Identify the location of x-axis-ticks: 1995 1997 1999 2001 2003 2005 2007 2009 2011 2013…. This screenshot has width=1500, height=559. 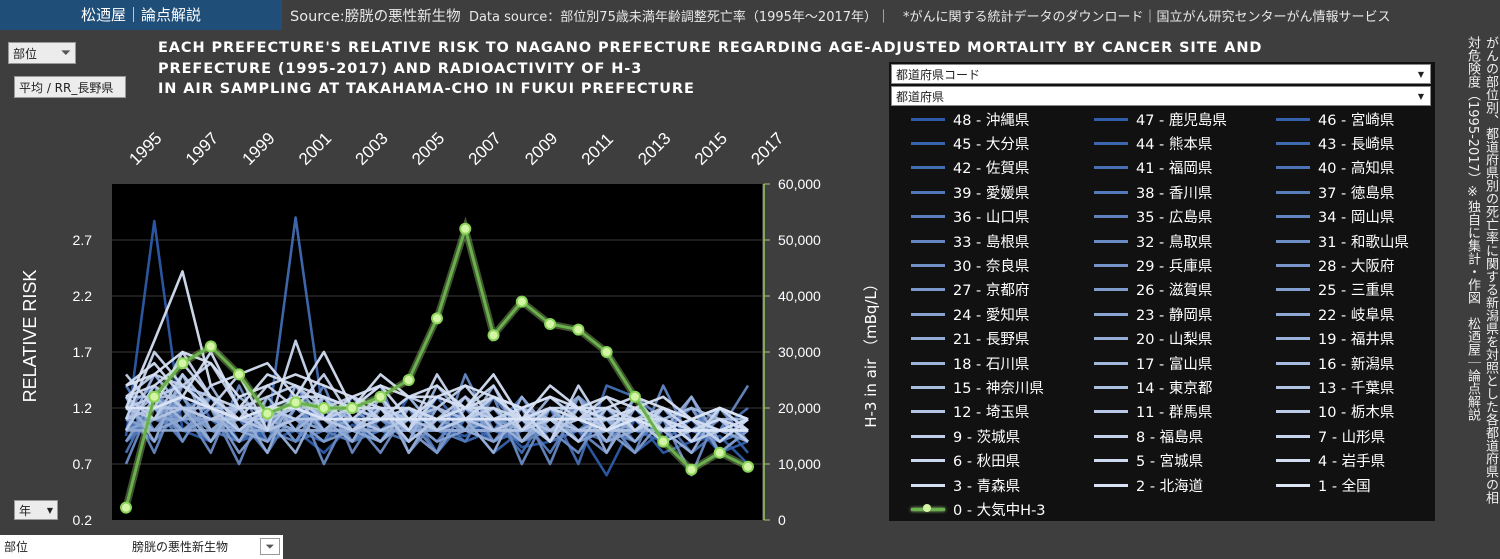
(456, 149).